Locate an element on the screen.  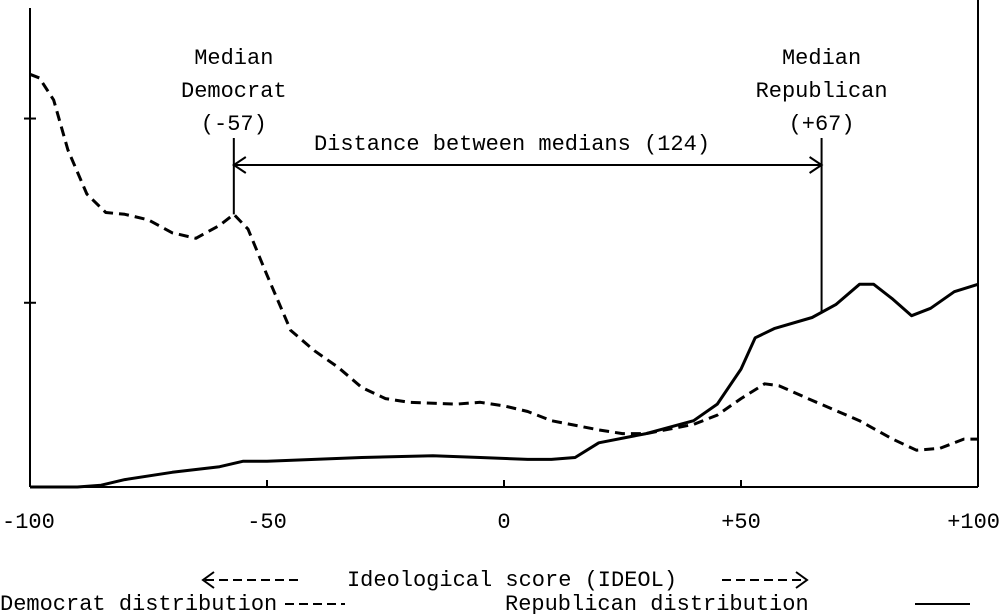
x-axis-label: Ideological score (IDEOL) is located at coordinates (512, 580).